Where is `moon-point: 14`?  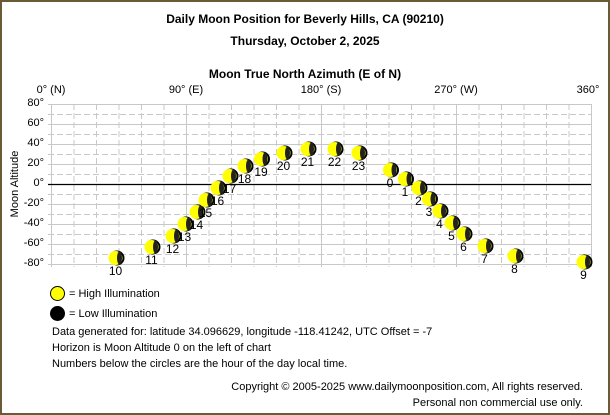 moon-point: 14 is located at coordinates (197, 218).